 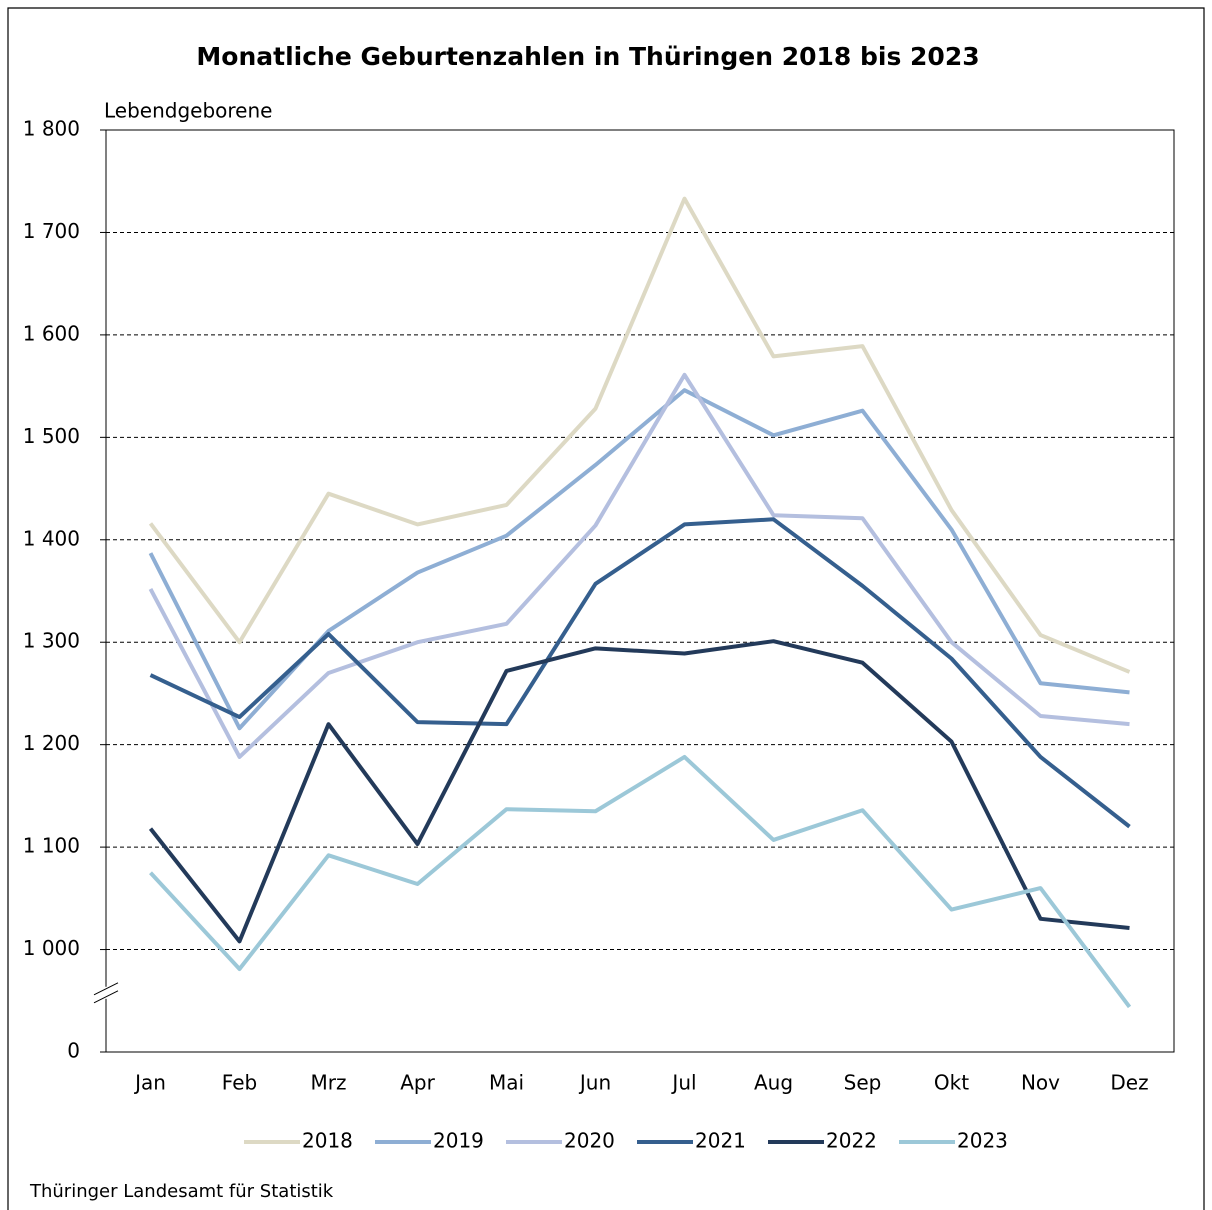 What do you see at coordinates (106, 992) in the screenshot?
I see `axis-break-gap` at bounding box center [106, 992].